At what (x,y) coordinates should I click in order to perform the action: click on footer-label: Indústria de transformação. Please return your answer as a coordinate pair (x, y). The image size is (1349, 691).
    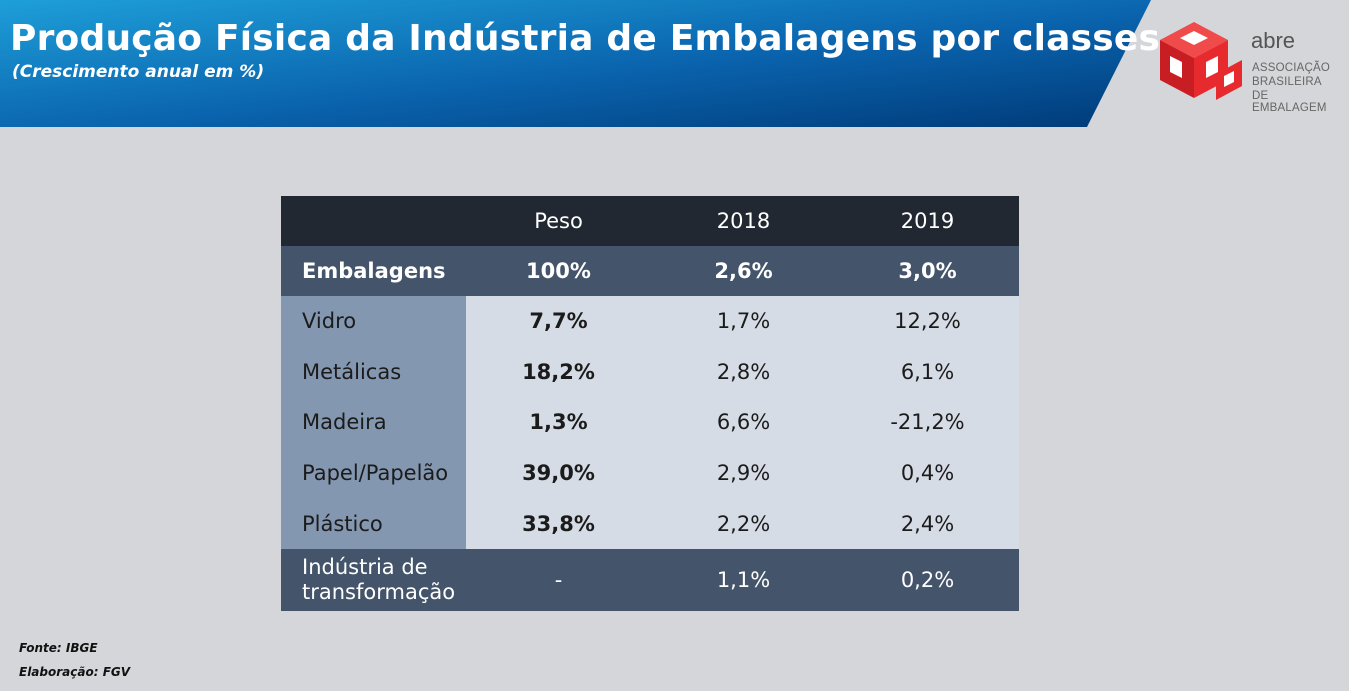
    Looking at the image, I should click on (373, 580).